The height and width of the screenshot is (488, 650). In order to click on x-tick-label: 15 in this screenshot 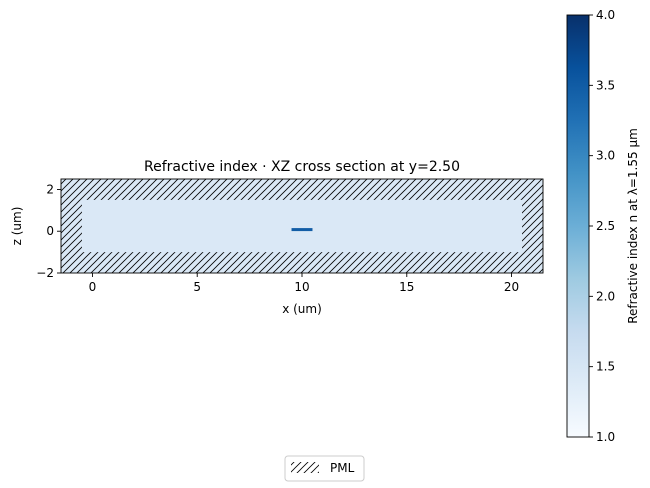, I will do `click(406, 287)`.